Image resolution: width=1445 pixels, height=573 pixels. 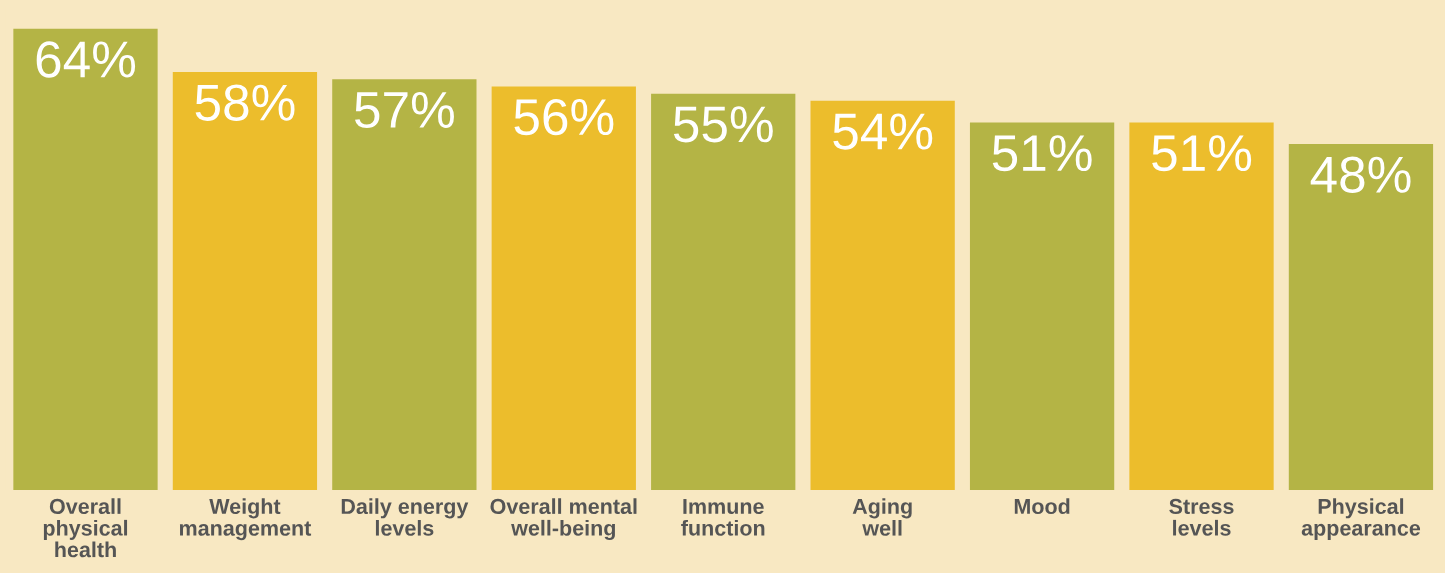 I want to click on data-label: 57%, so click(x=404, y=110).